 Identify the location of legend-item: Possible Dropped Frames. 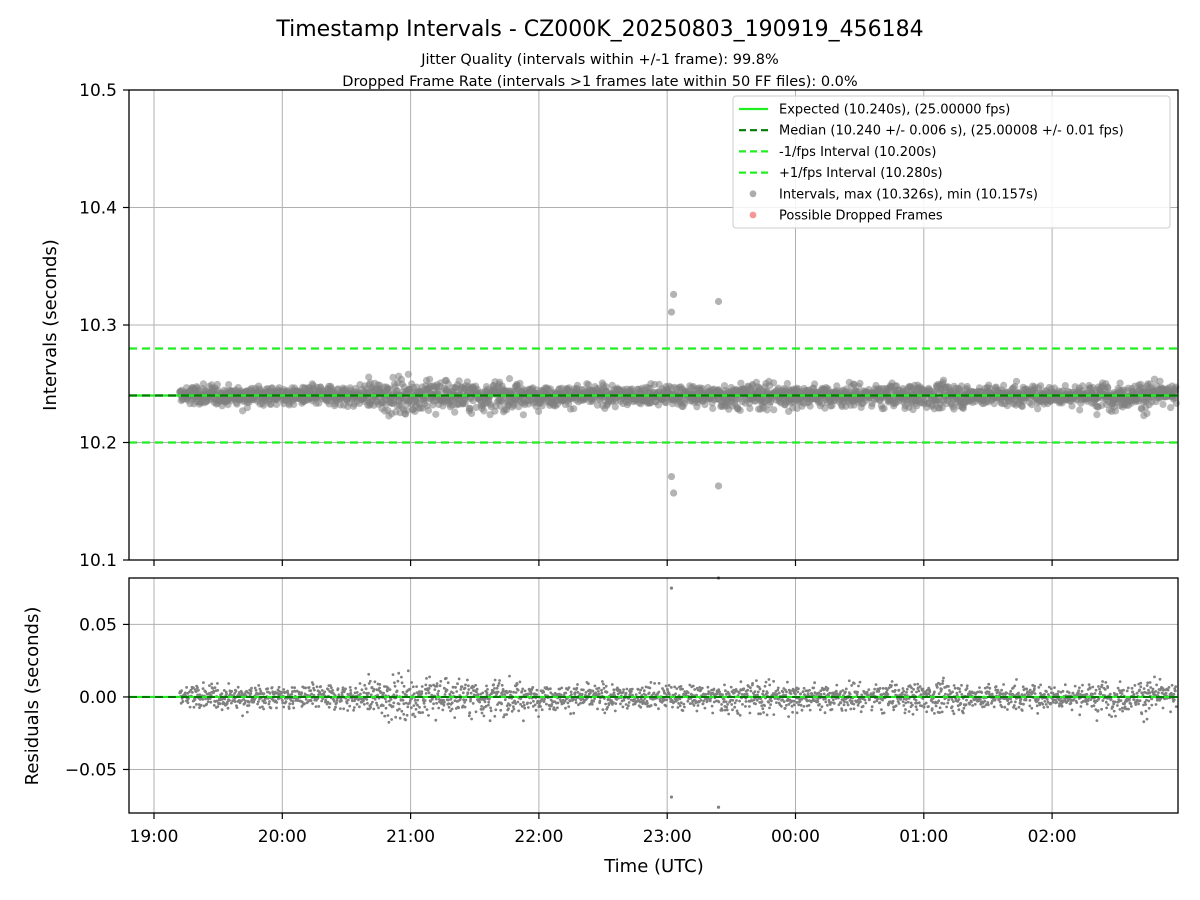
(846, 216).